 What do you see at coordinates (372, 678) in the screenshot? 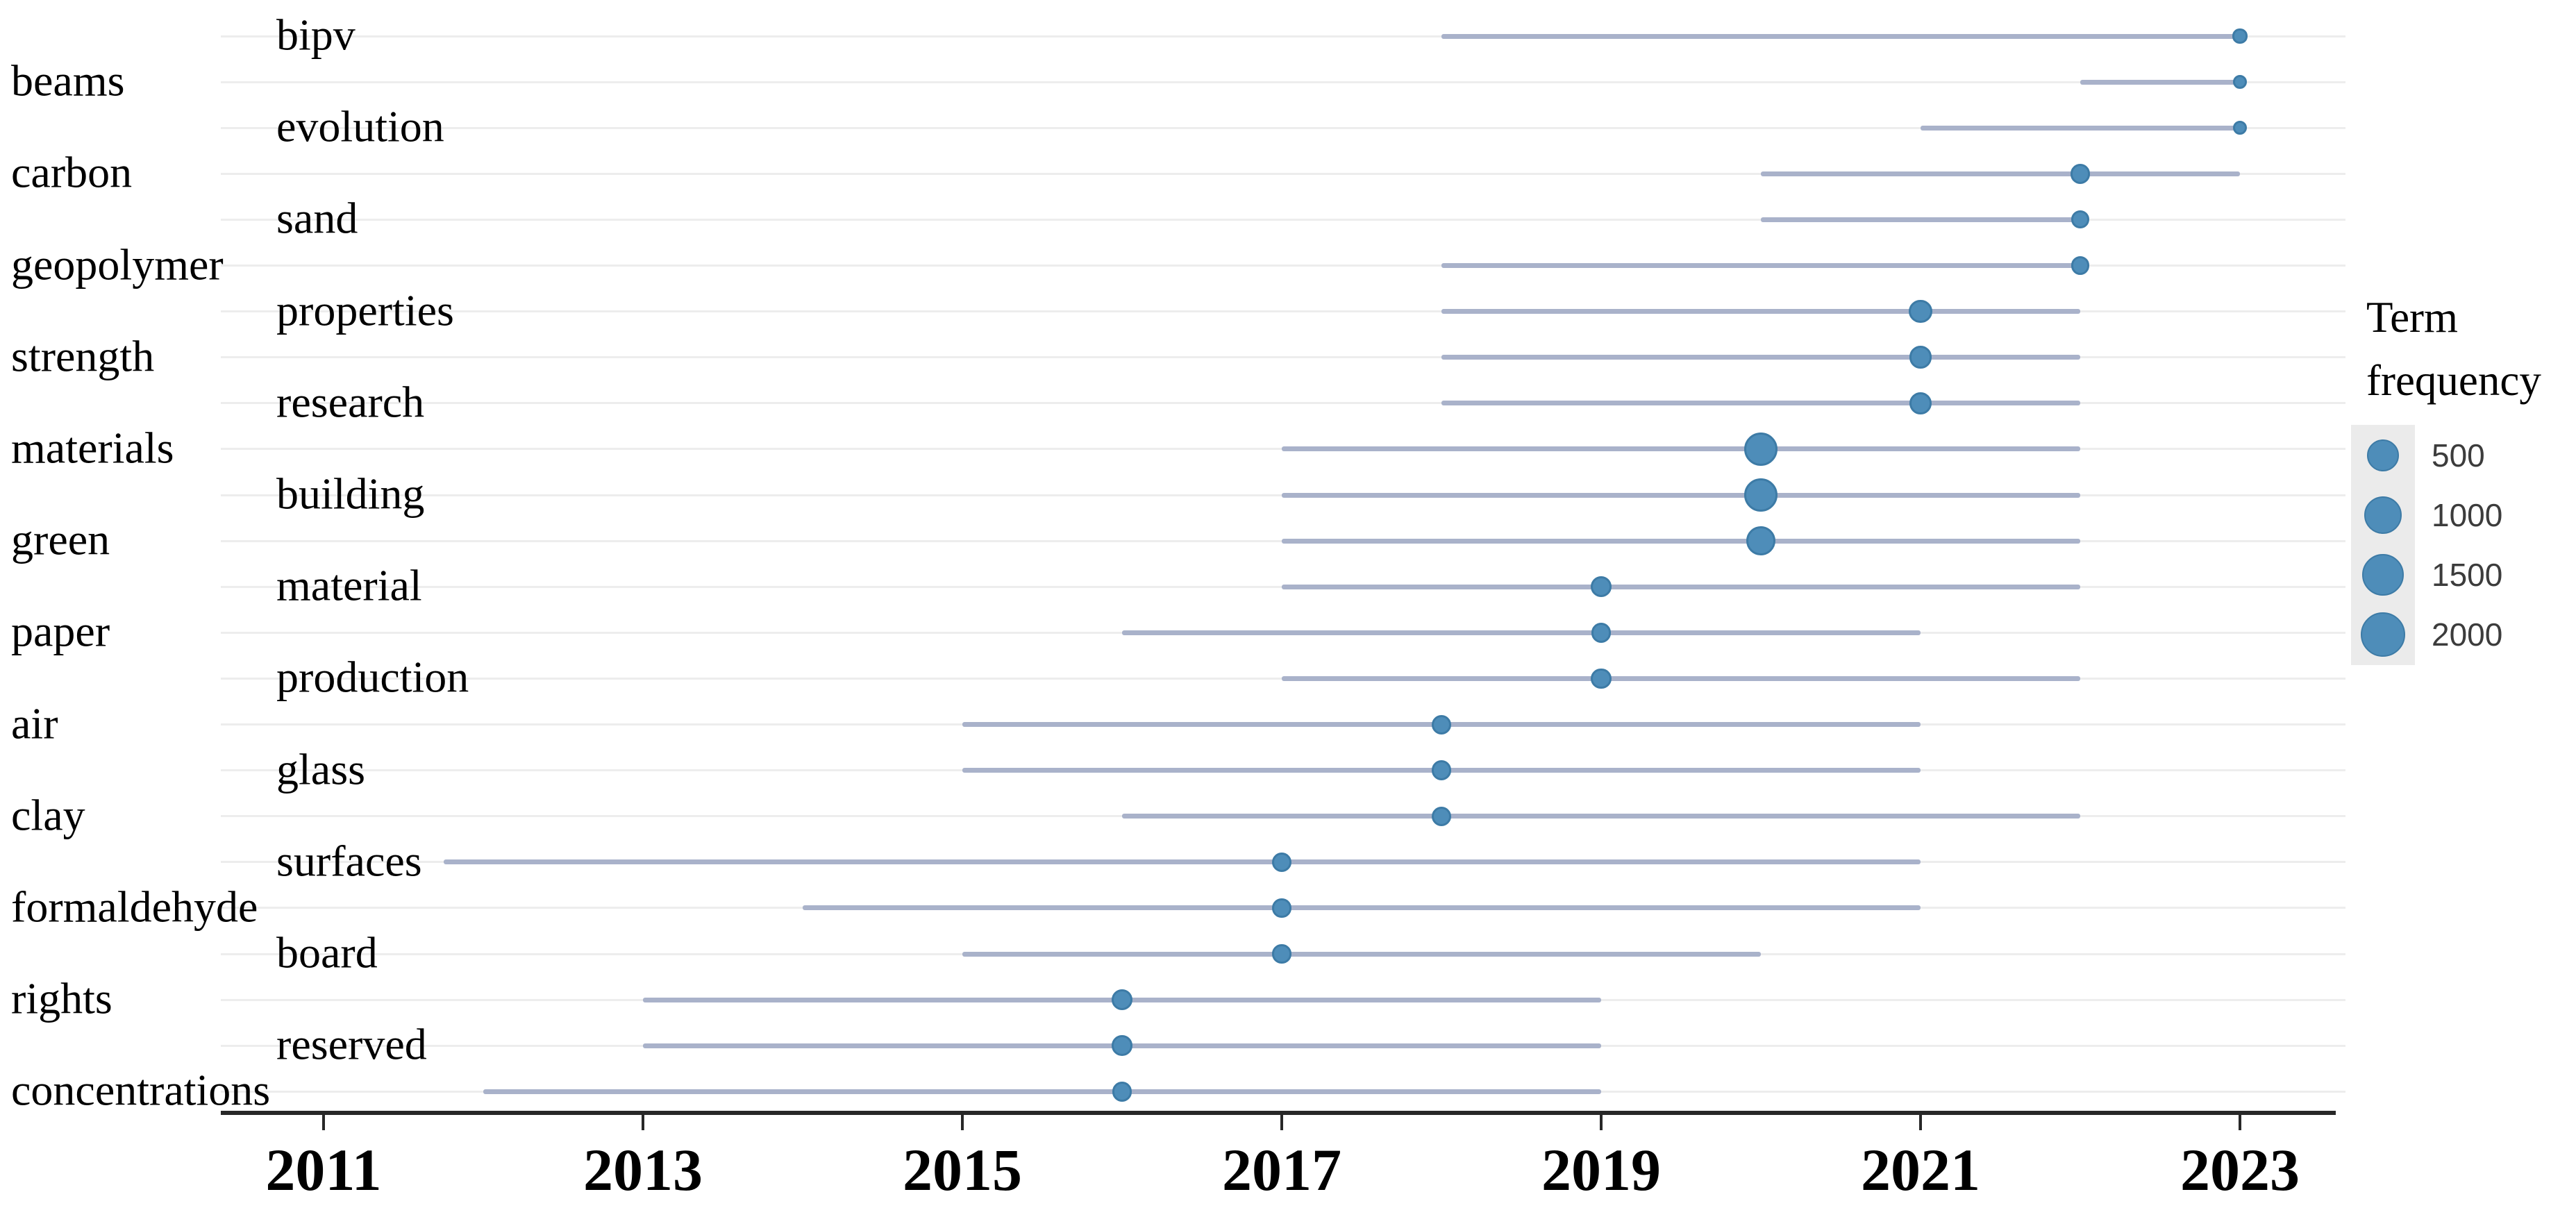
I see `term-label: production` at bounding box center [372, 678].